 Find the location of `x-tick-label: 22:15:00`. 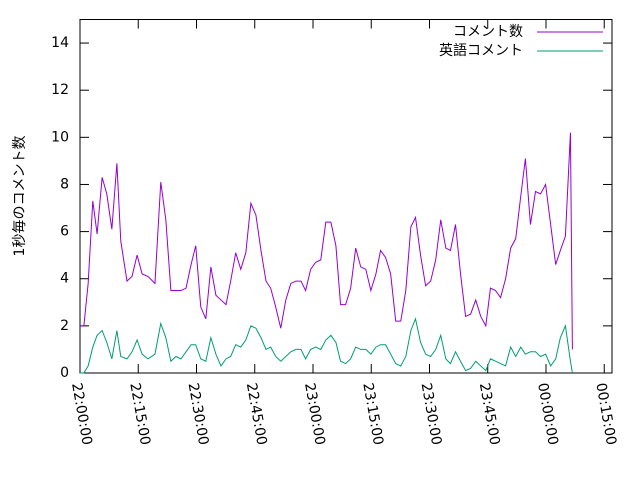

x-tick-label: 22:15:00 is located at coordinates (139, 414).